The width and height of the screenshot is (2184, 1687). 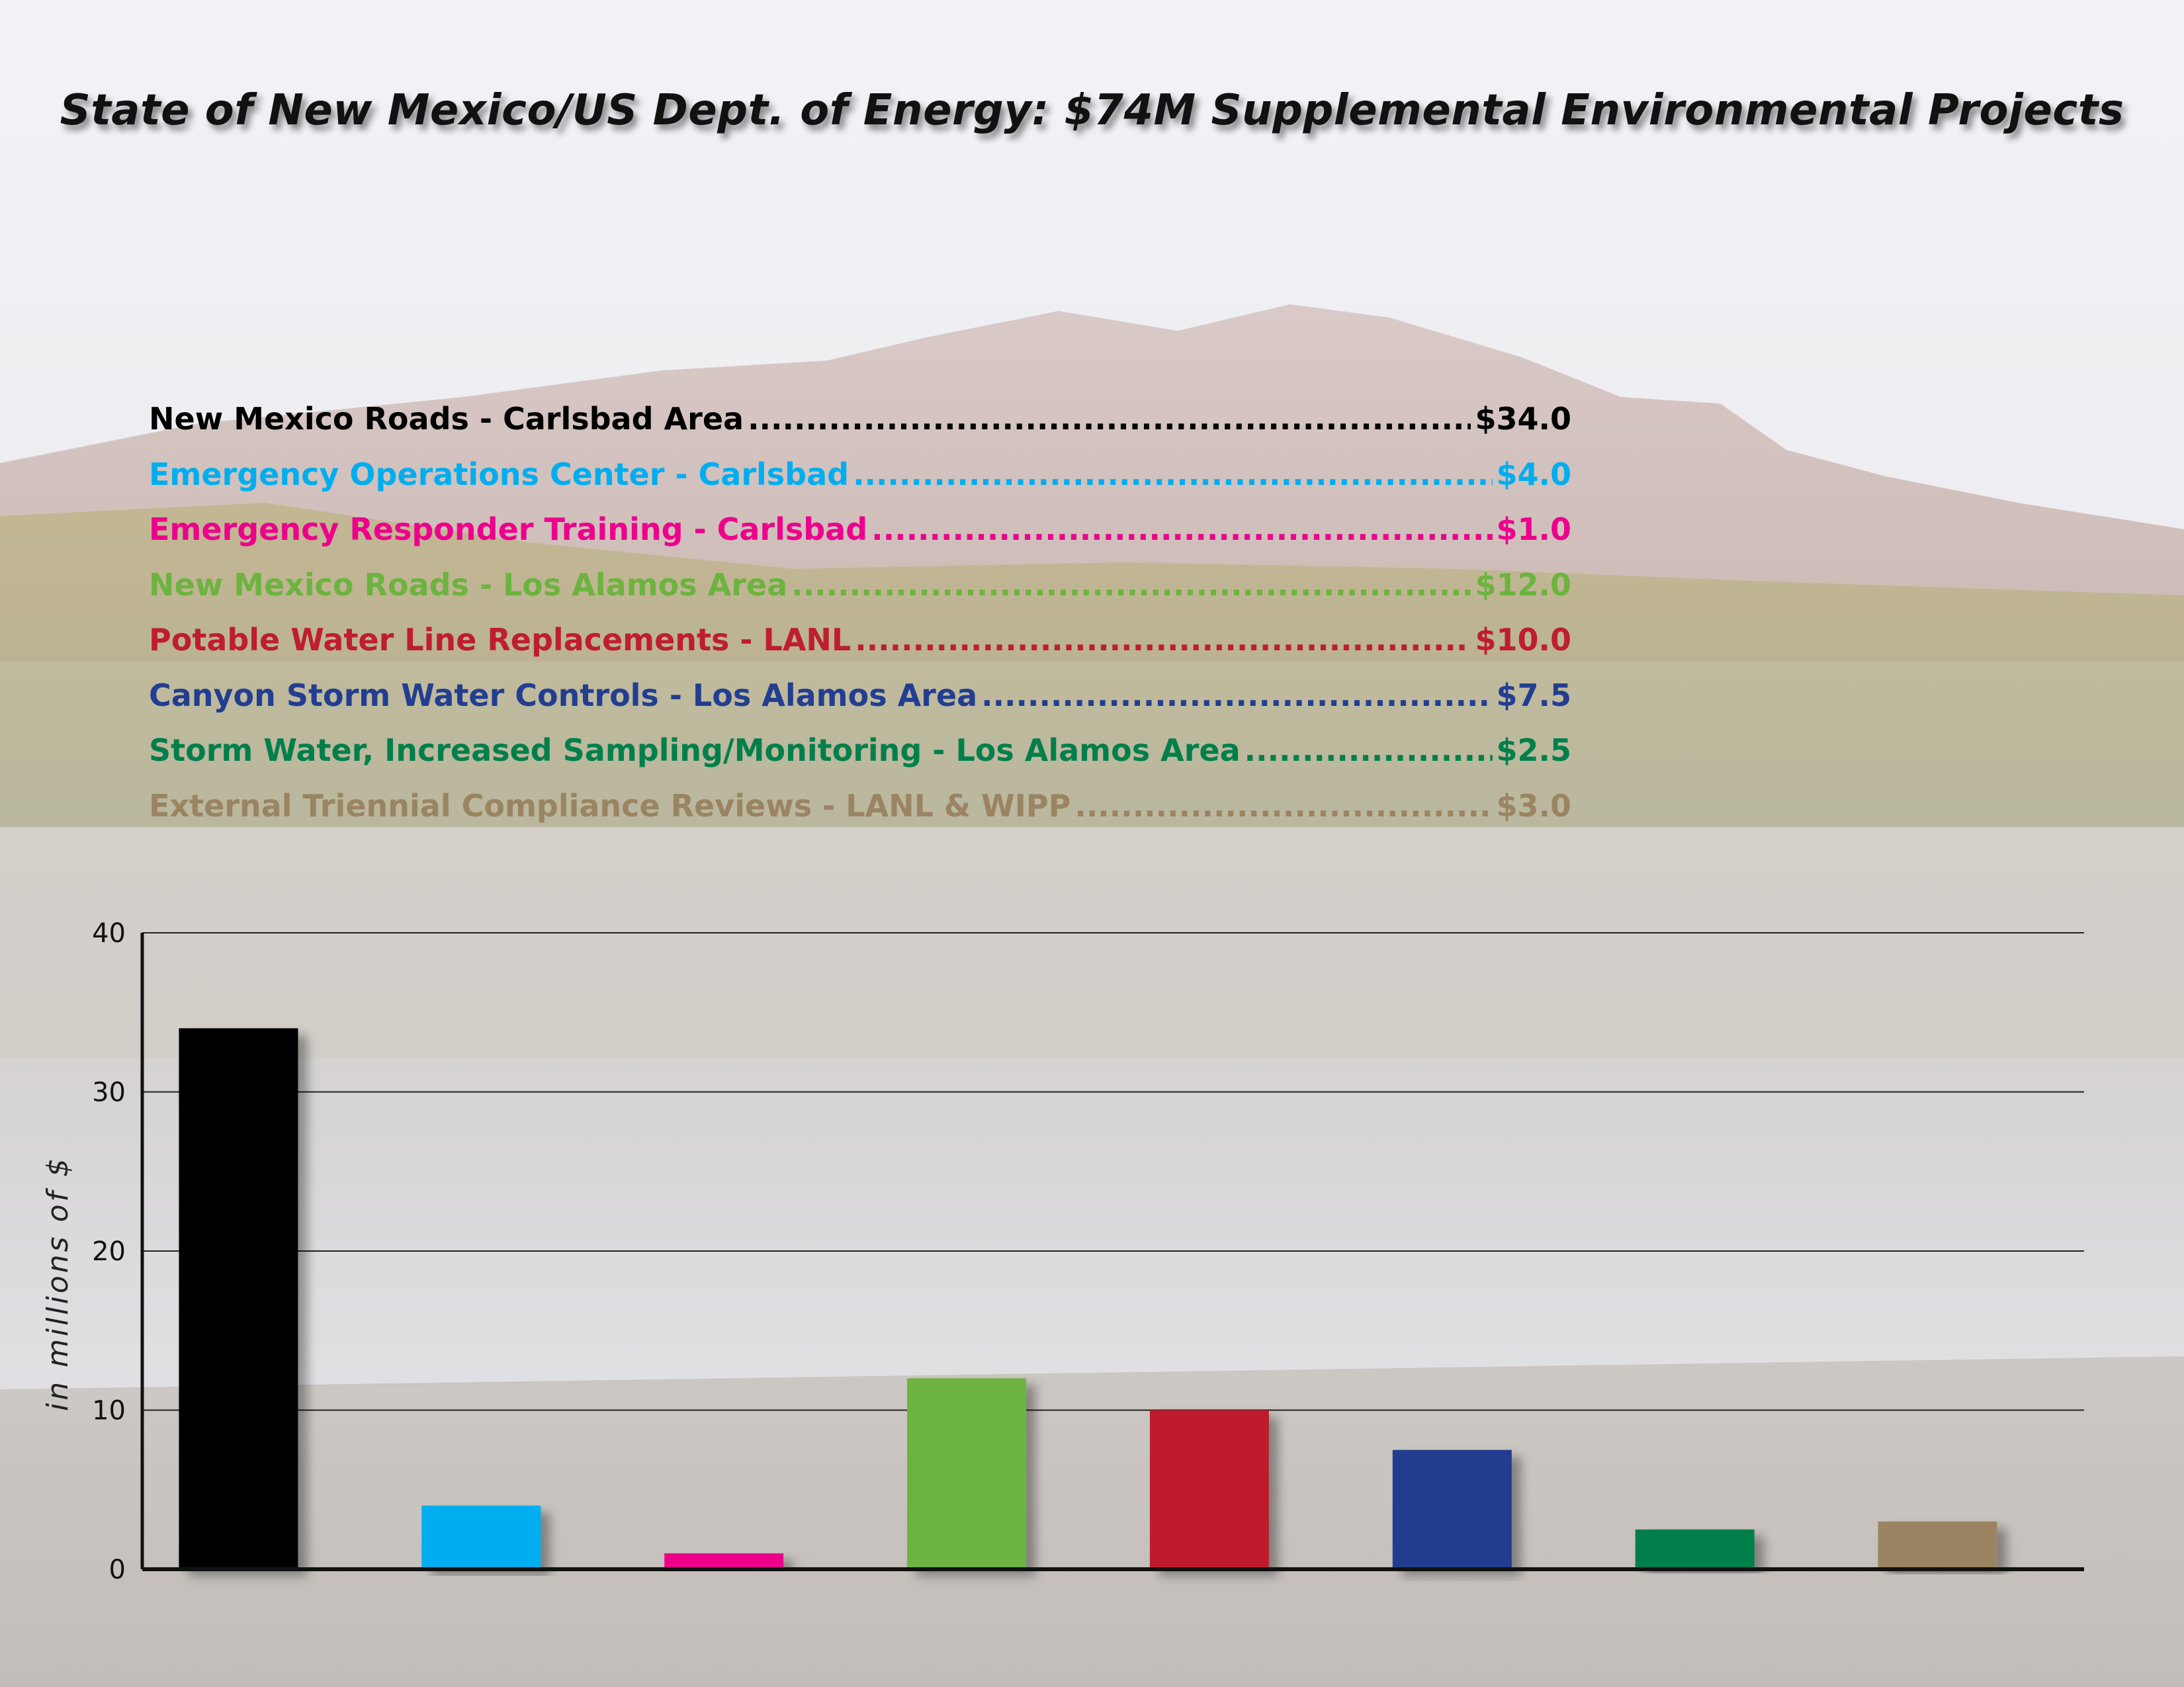 I want to click on y-tick-label: 0, so click(x=117, y=1570).